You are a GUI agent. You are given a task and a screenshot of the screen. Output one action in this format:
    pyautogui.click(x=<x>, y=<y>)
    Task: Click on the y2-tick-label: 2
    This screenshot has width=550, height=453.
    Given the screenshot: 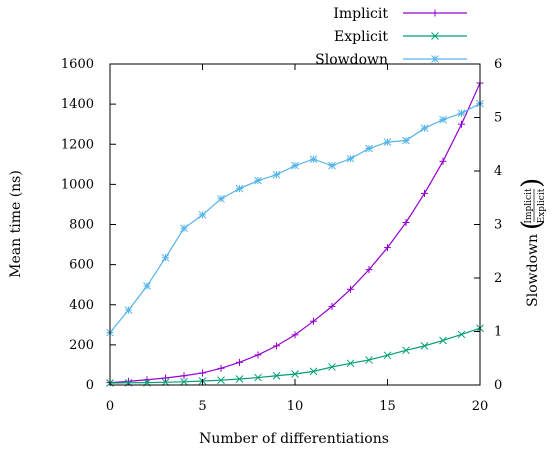 What is the action you would take?
    pyautogui.click(x=498, y=278)
    